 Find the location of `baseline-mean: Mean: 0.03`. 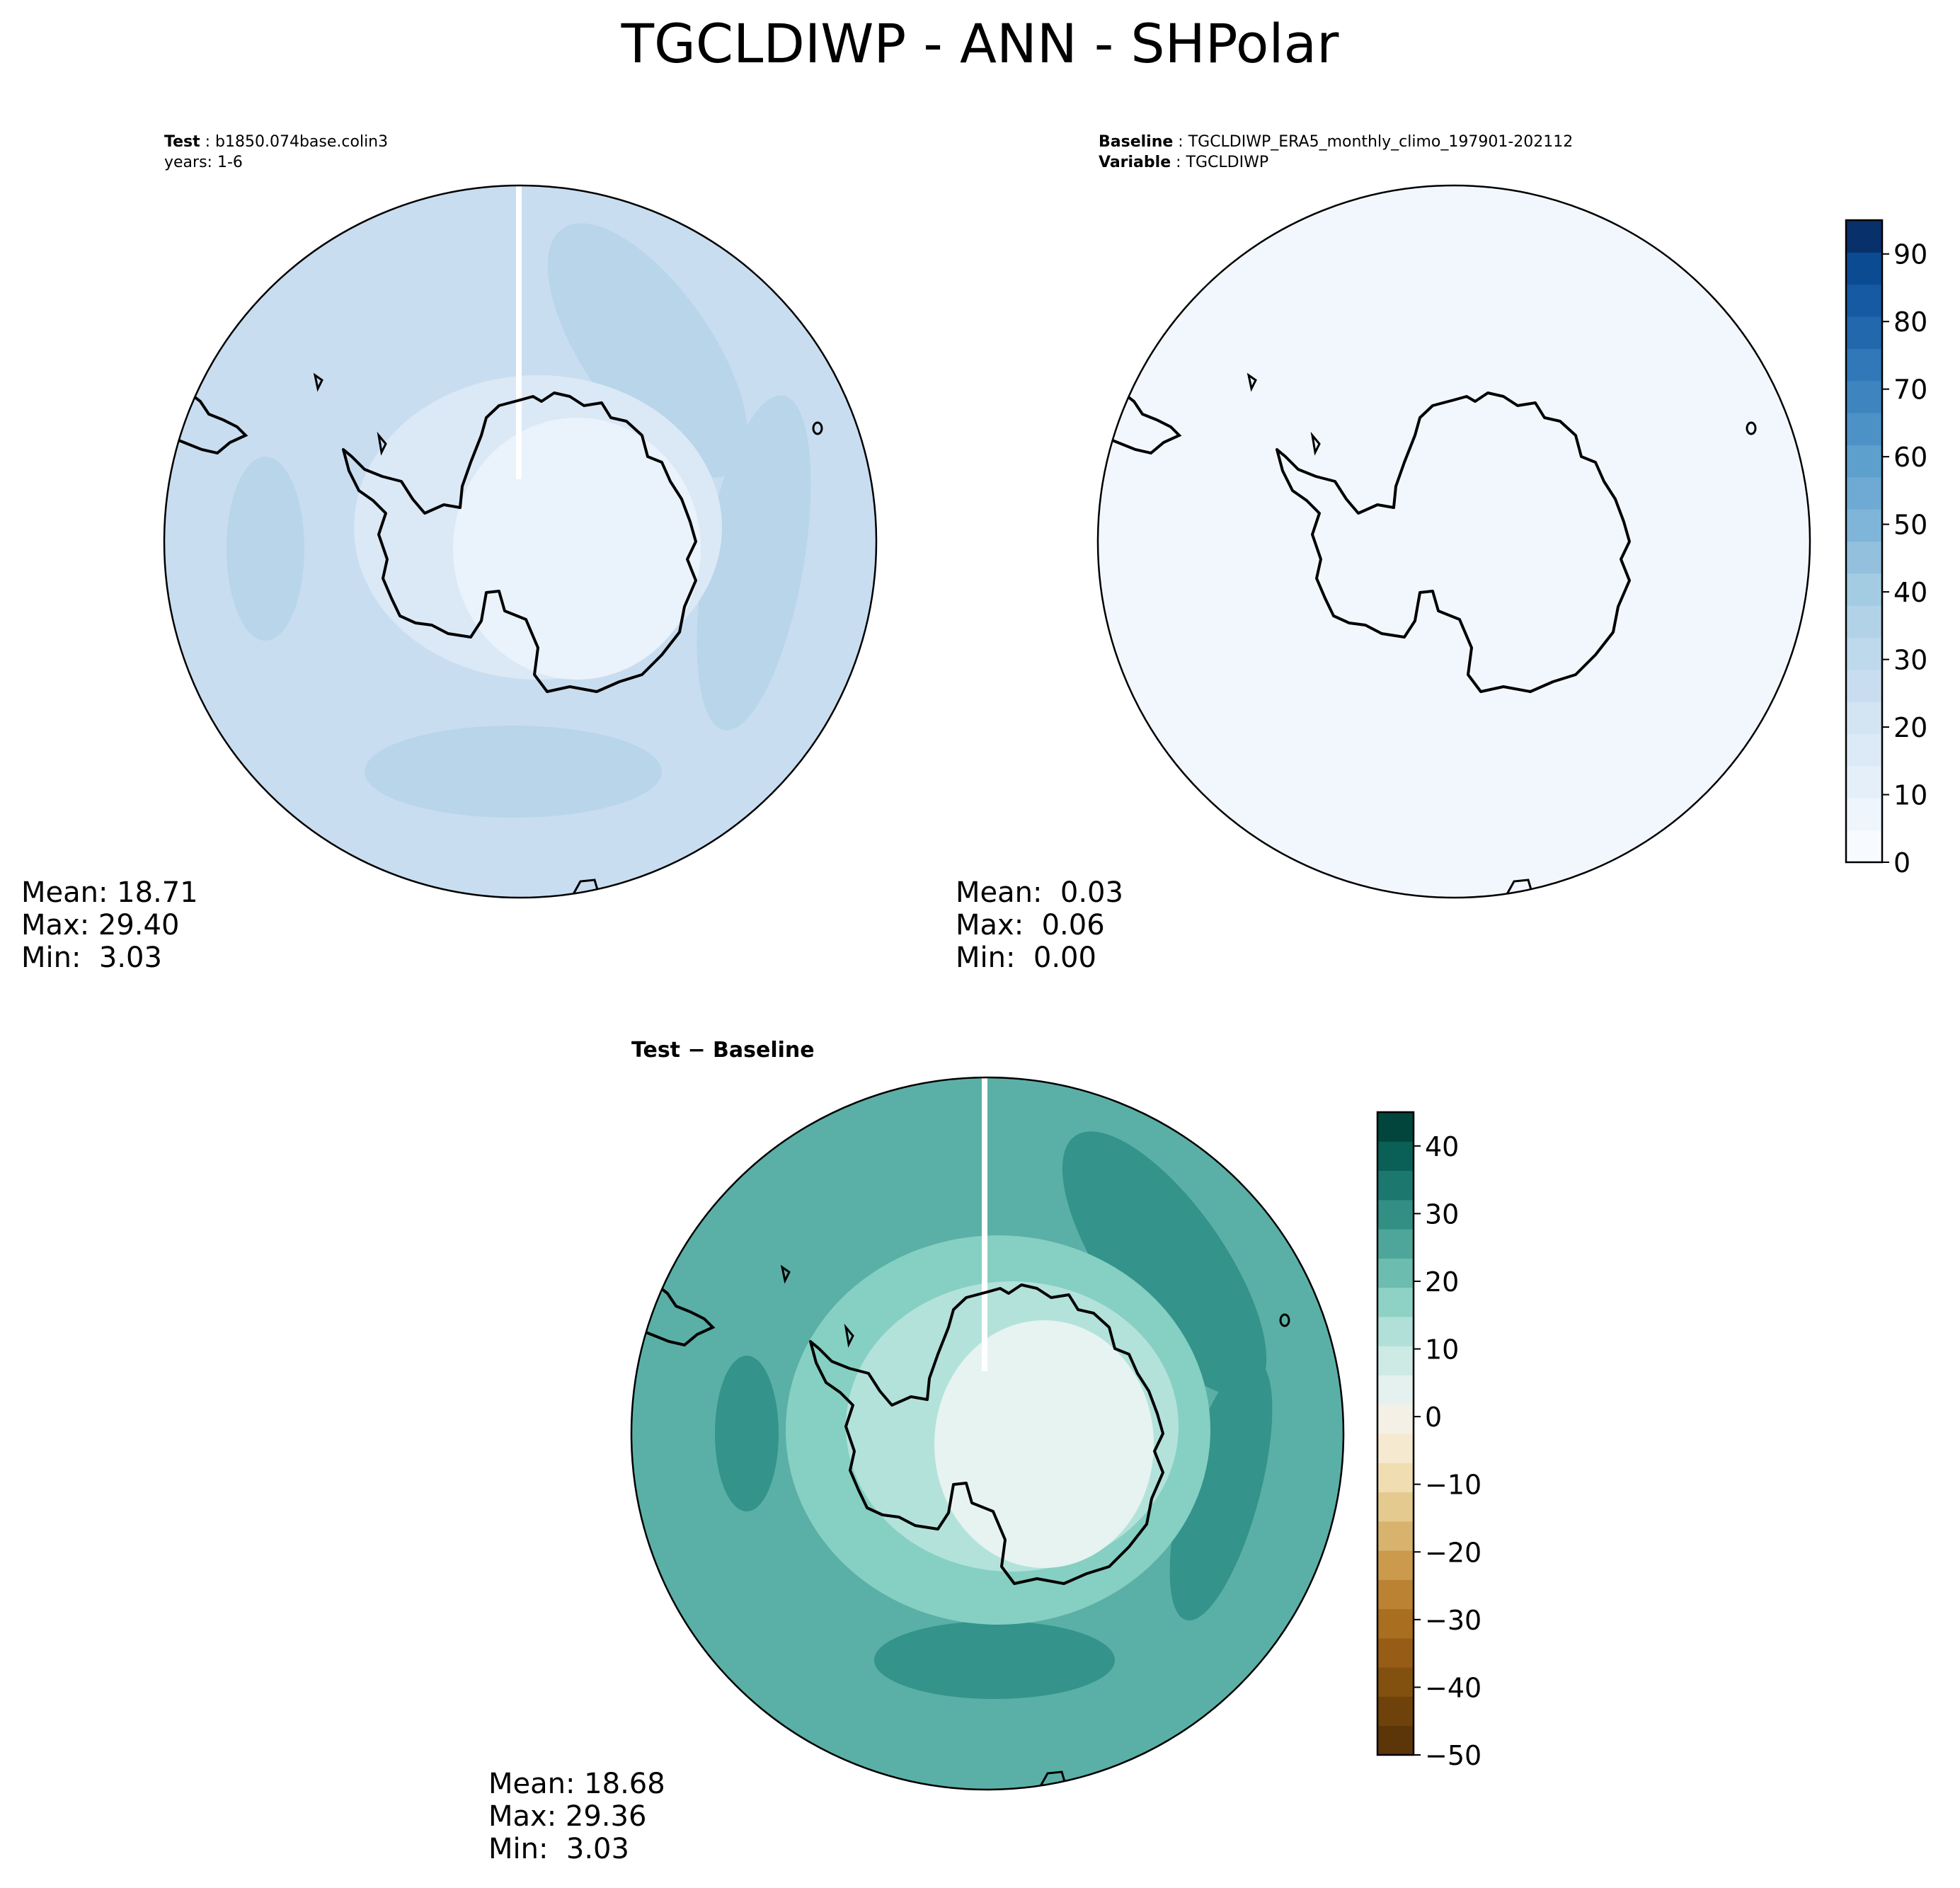

baseline-mean: Mean: 0.03 is located at coordinates (1039, 893).